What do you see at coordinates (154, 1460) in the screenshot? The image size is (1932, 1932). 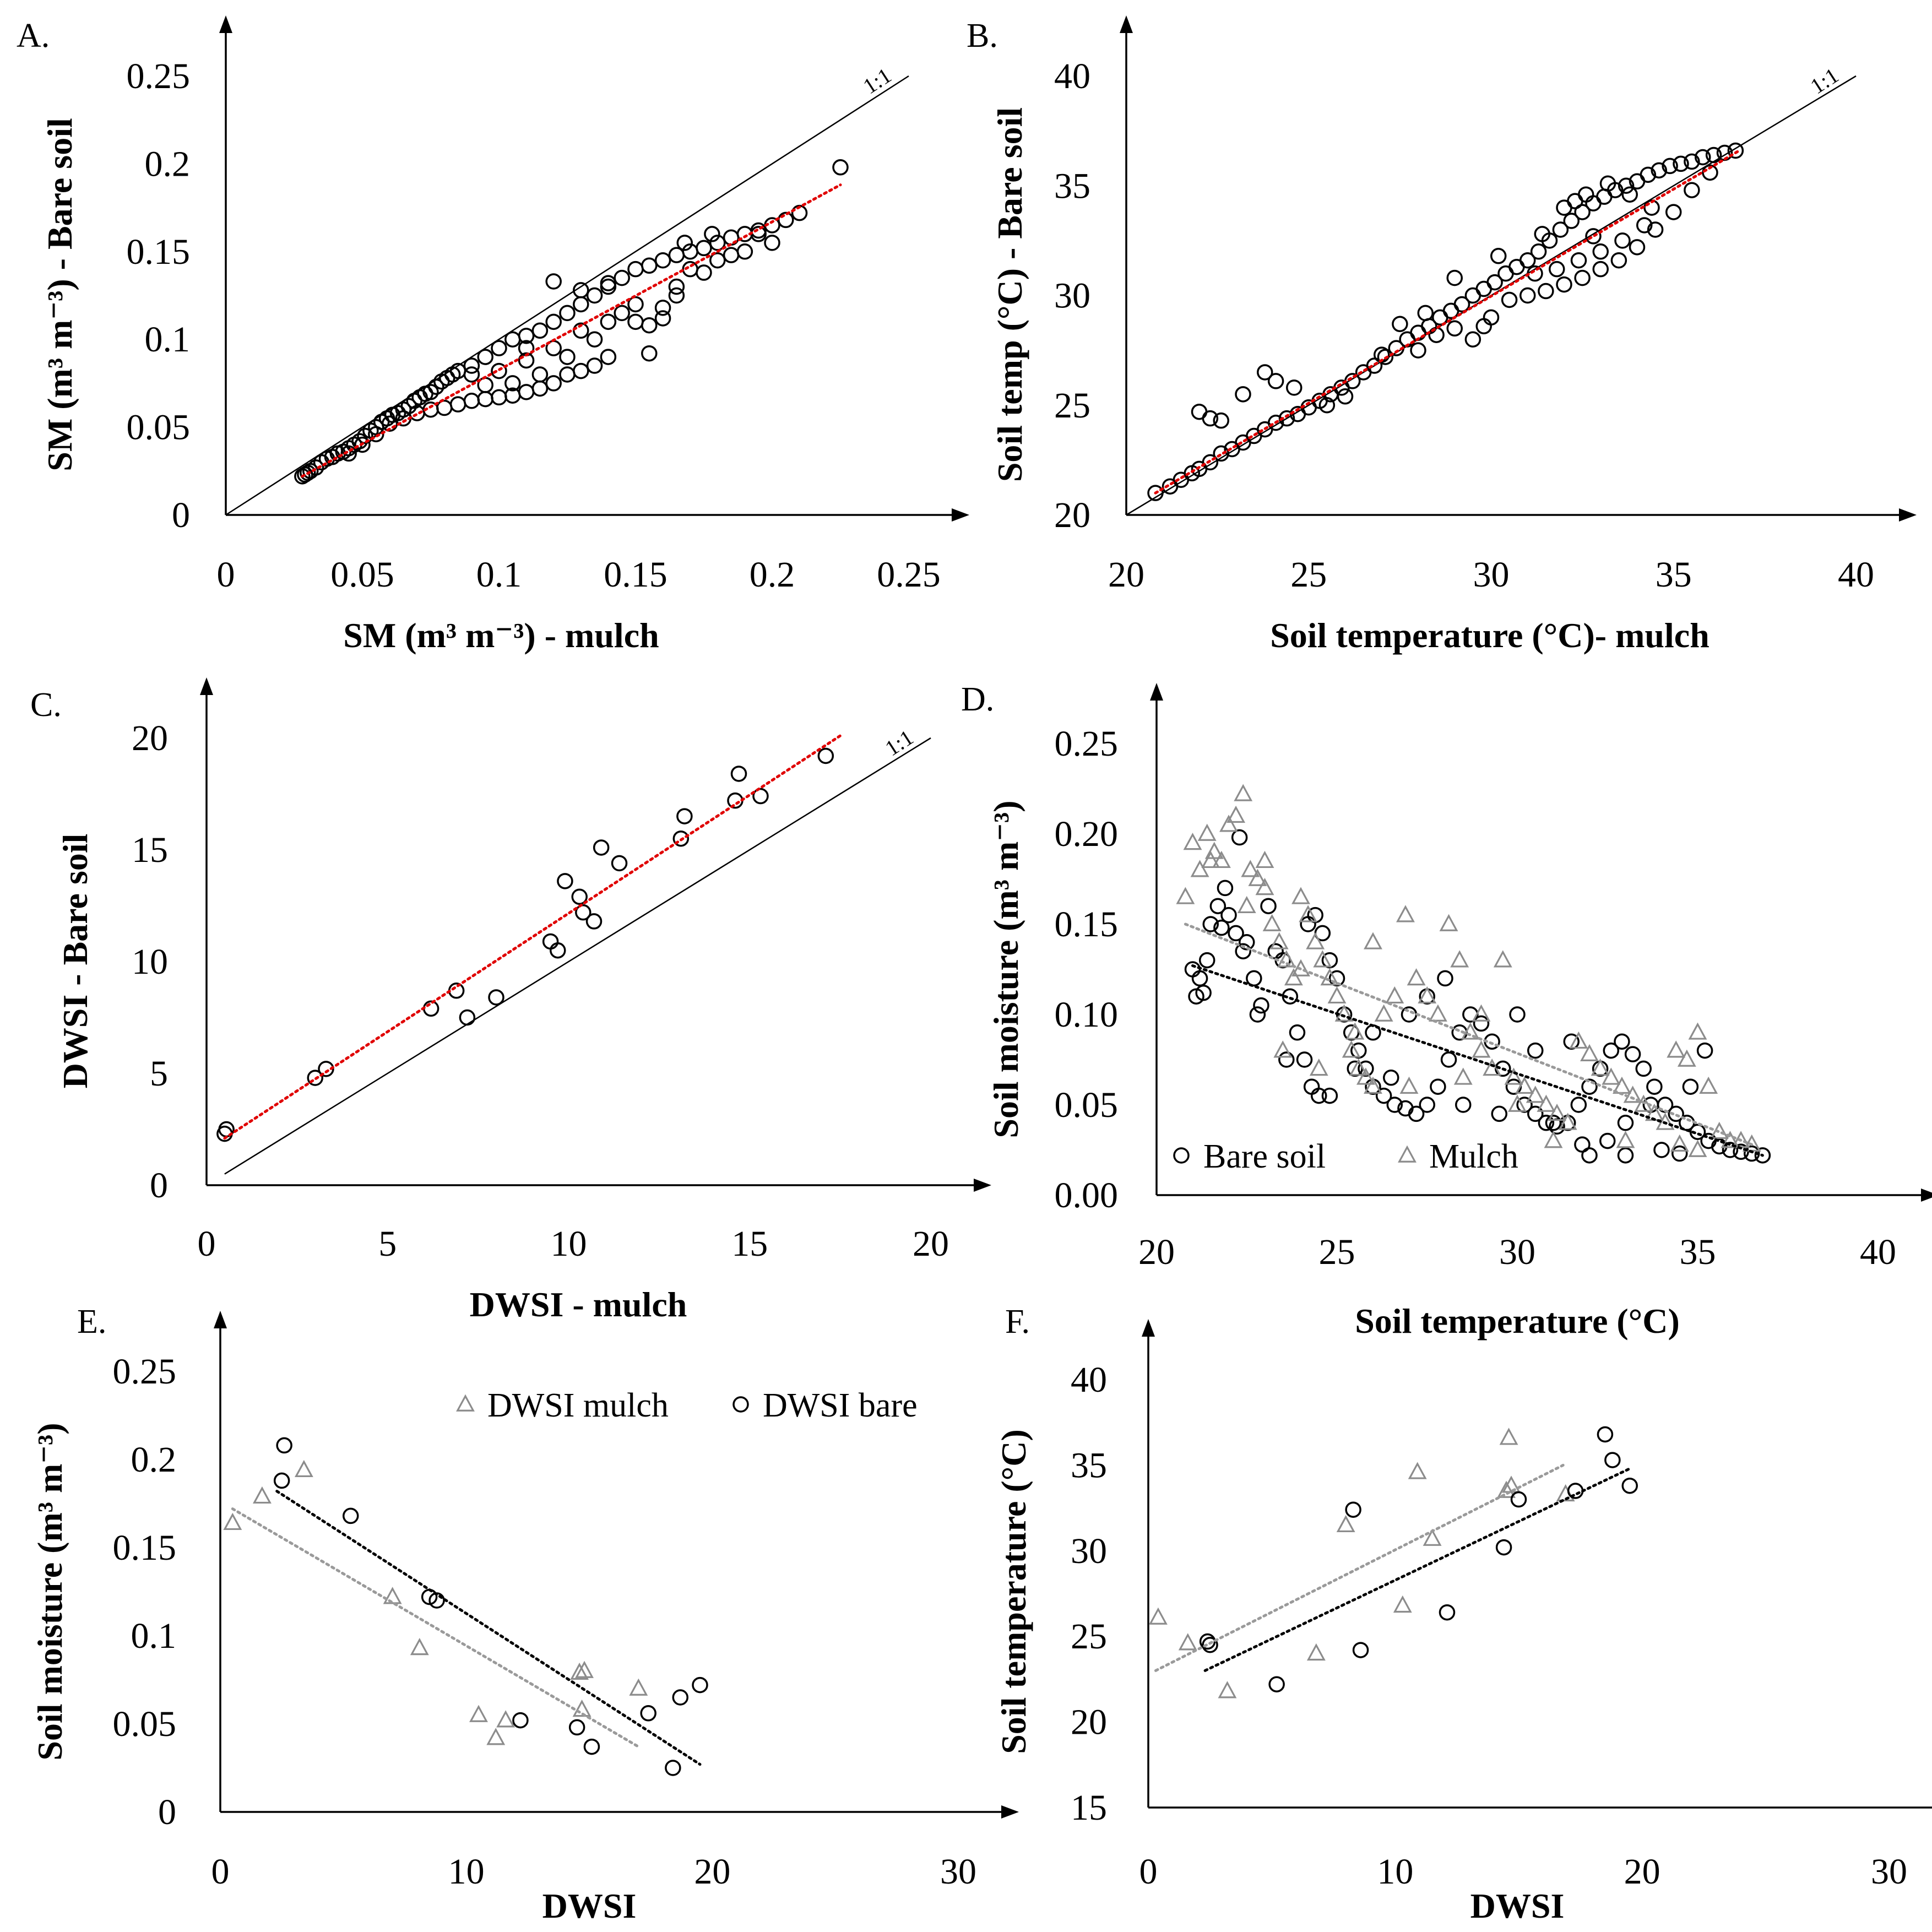 I see `y-tick-label: 0.2` at bounding box center [154, 1460].